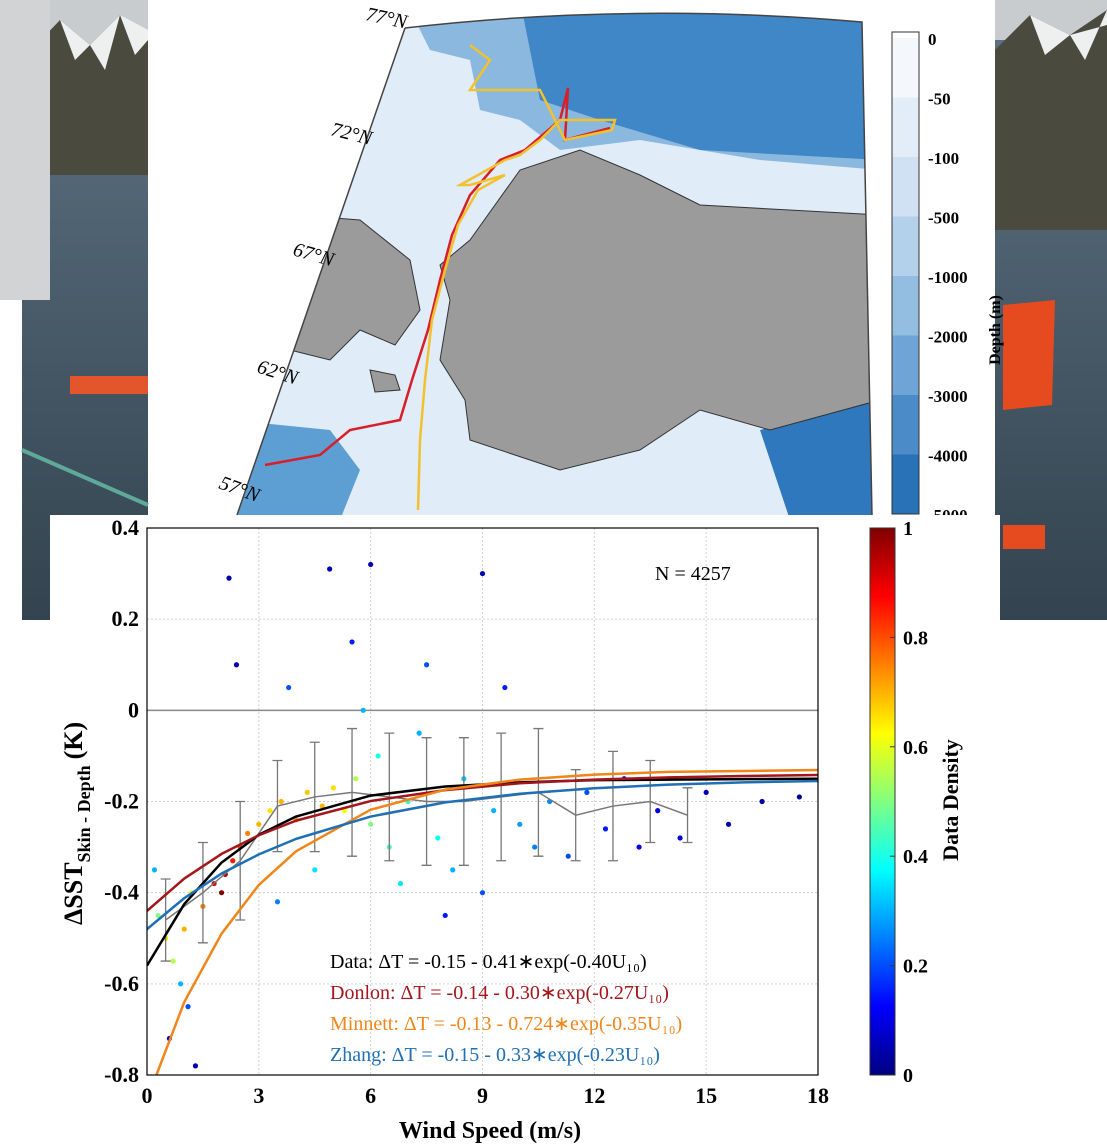 The width and height of the screenshot is (1107, 1148). I want to click on rope, so click(85, 477).